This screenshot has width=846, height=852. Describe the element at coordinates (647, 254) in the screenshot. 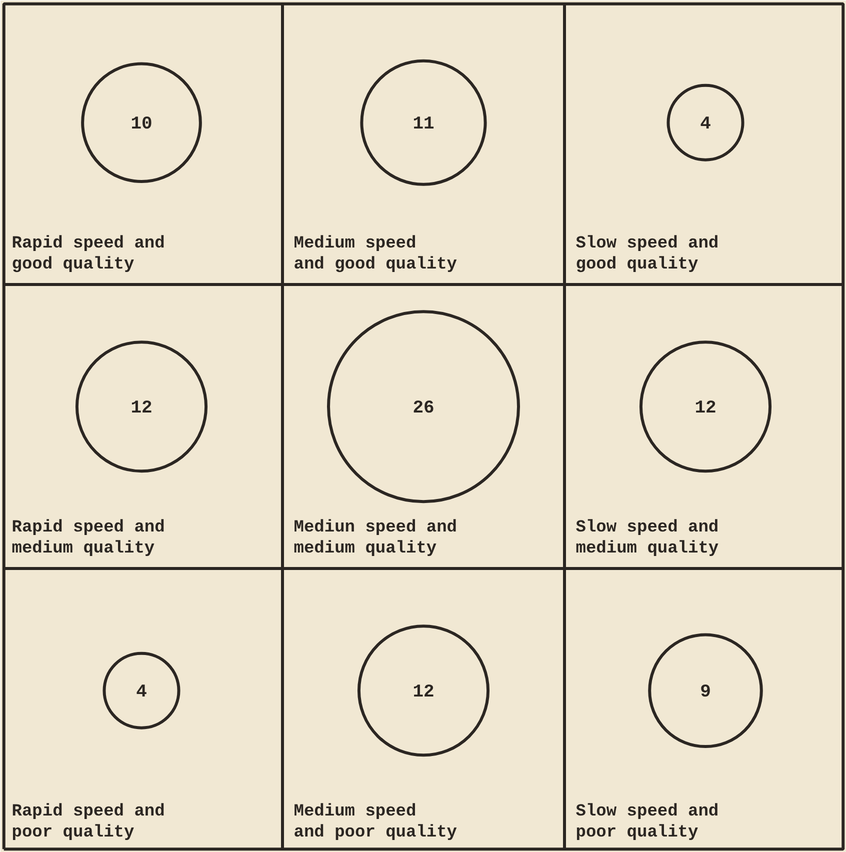

I see `category-label: Slow speed and good quality` at that location.